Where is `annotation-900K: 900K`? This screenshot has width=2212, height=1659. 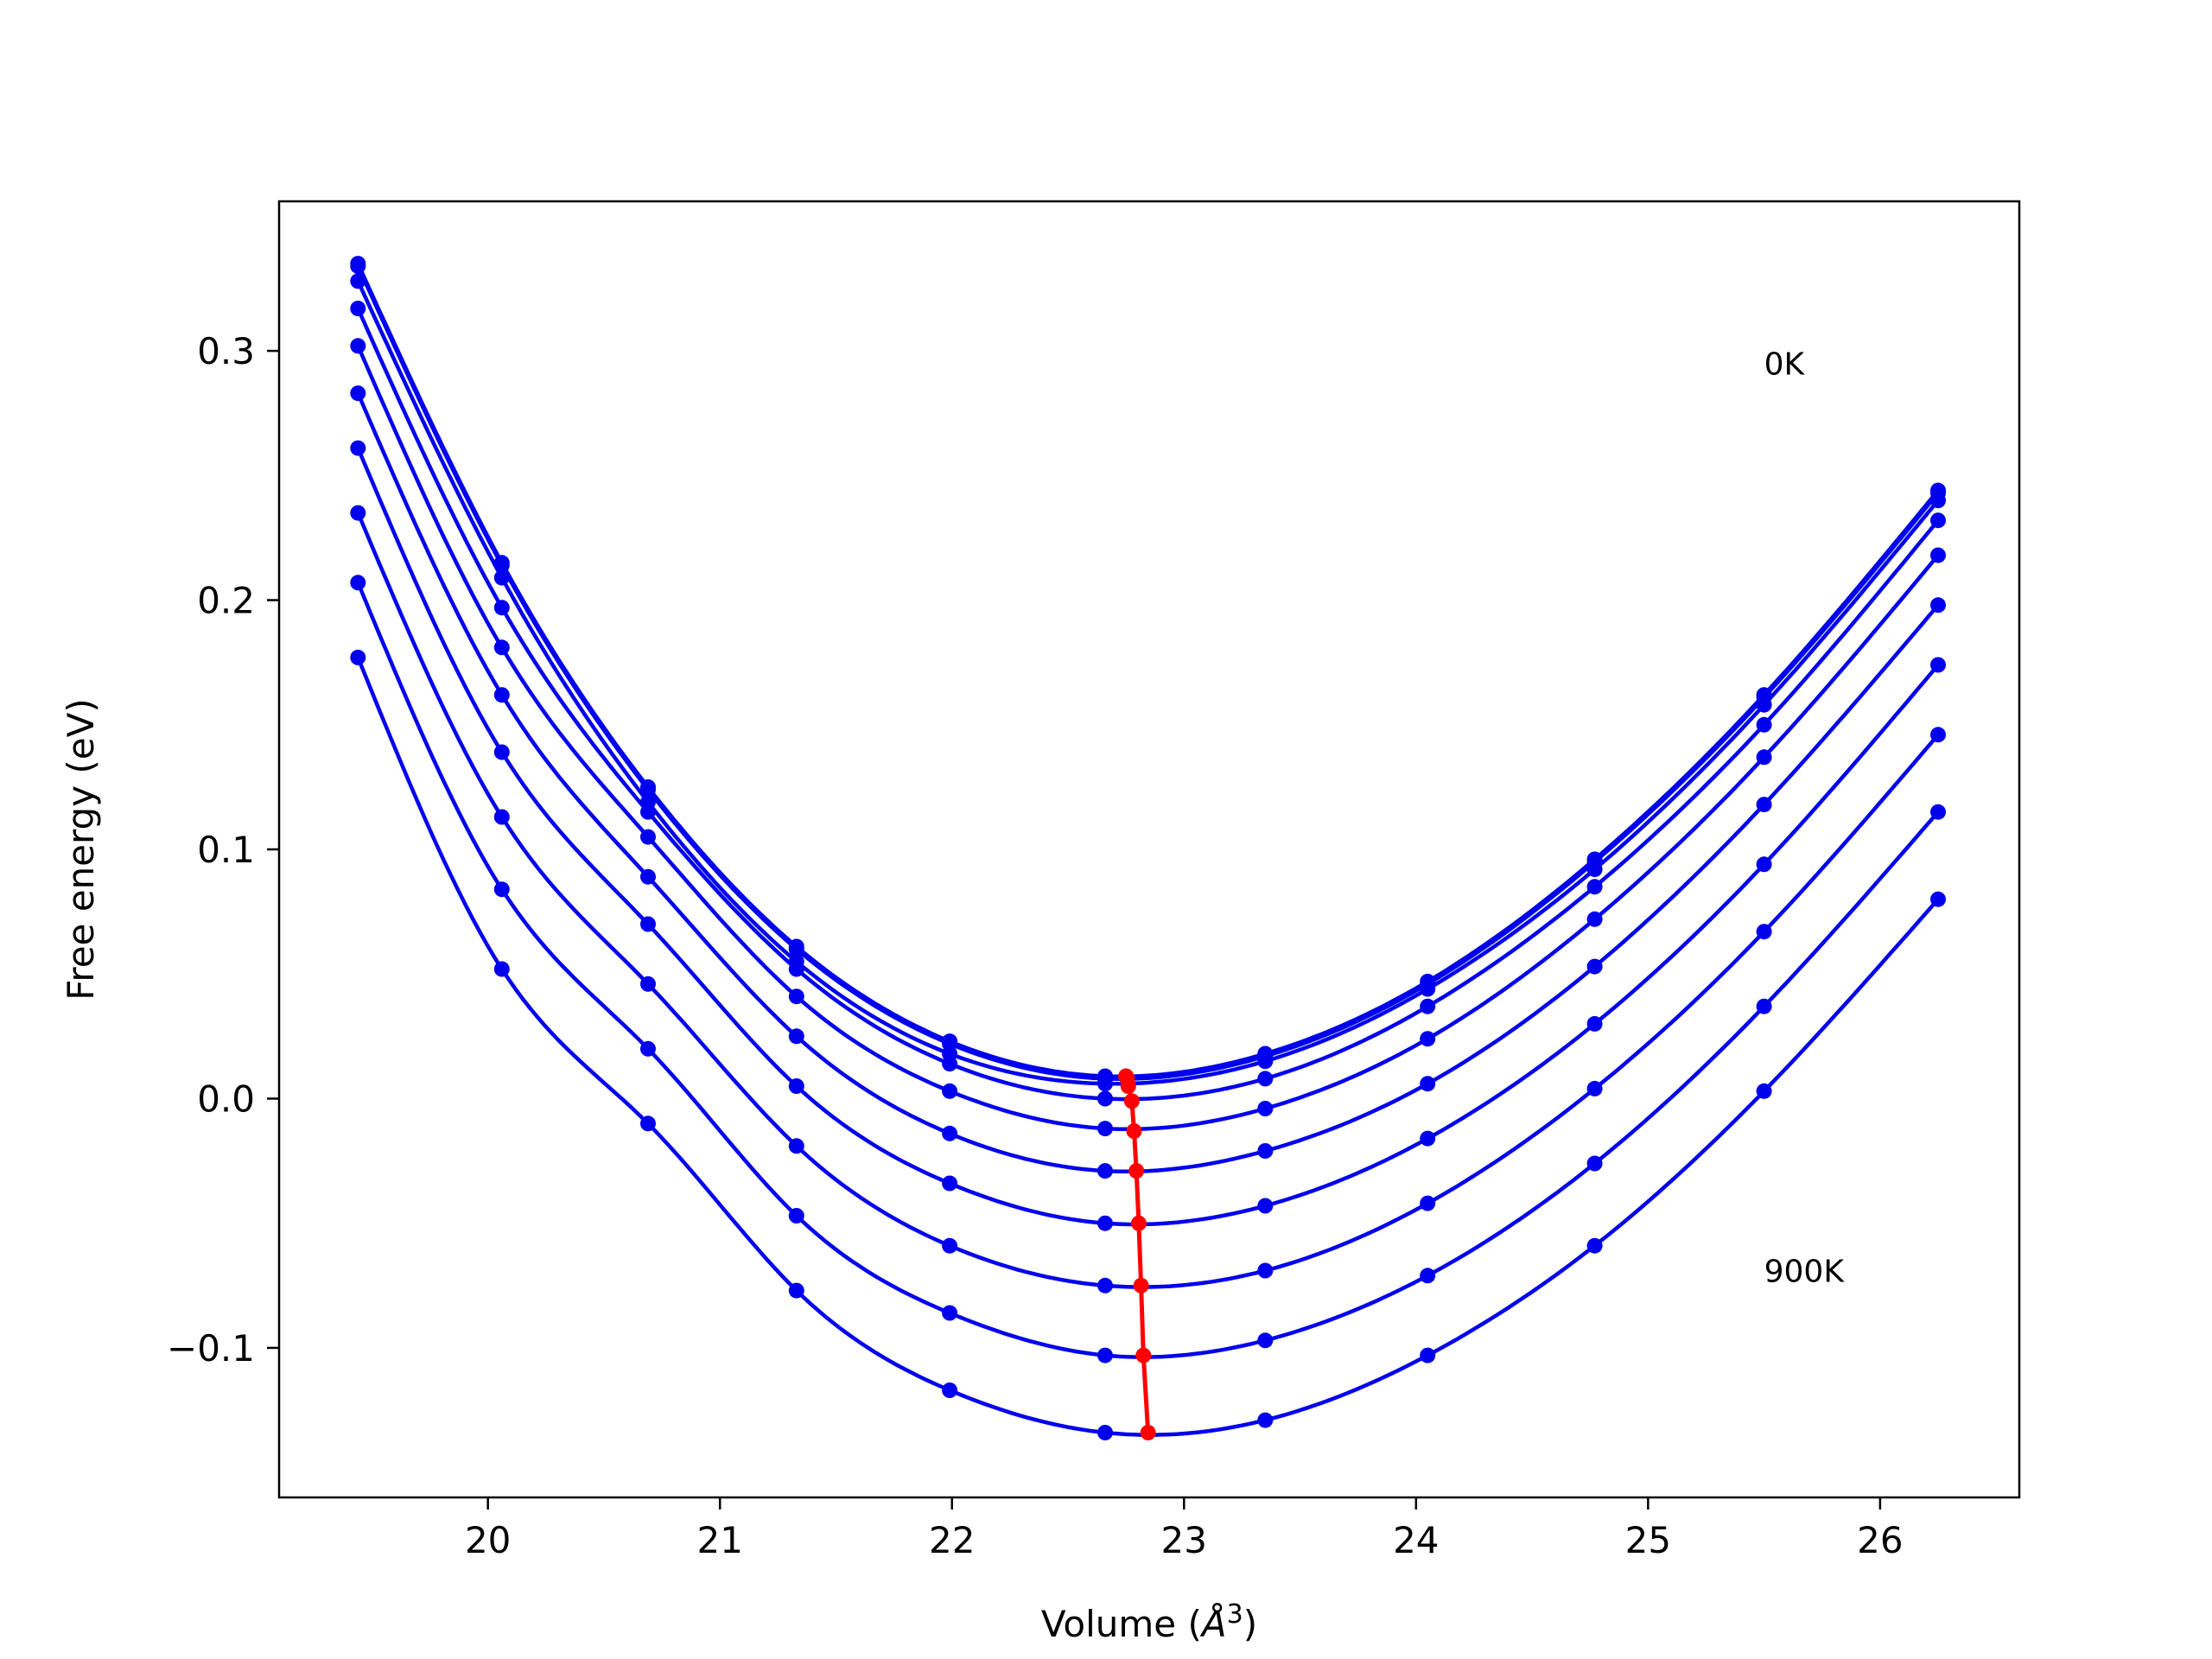
annotation-900K: 900K is located at coordinates (1805, 1272).